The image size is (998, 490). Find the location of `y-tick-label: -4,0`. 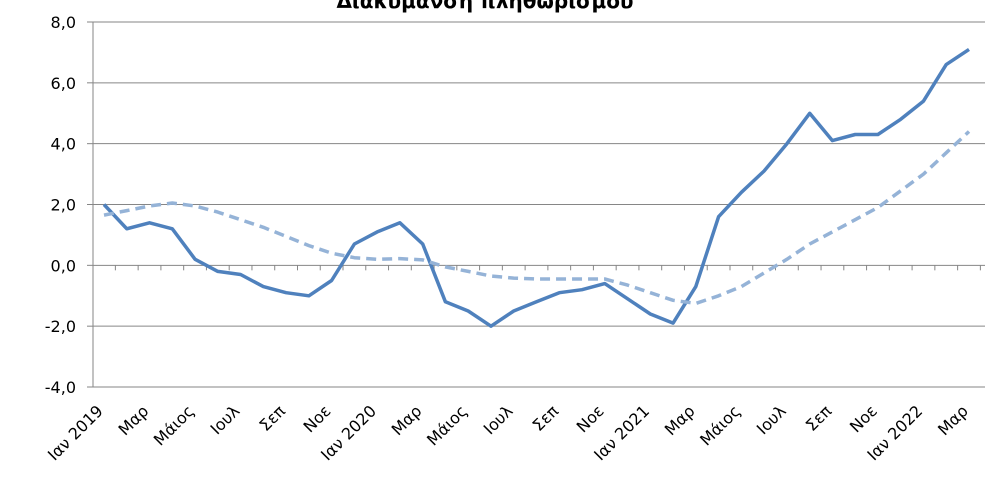

y-tick-label: -4,0 is located at coordinates (60, 387).